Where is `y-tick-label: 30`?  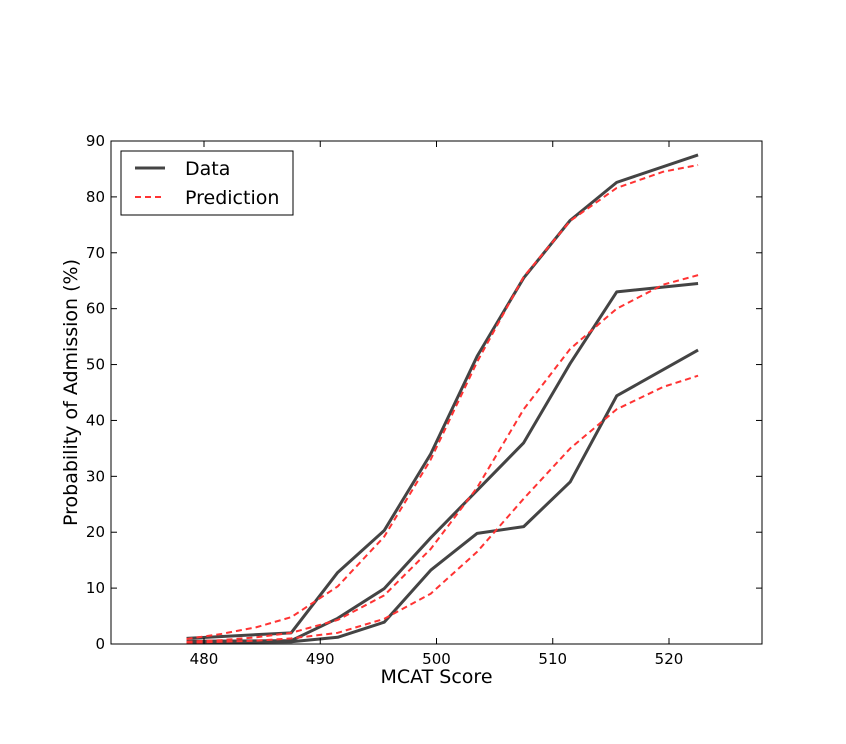 y-tick-label: 30 is located at coordinates (95, 476).